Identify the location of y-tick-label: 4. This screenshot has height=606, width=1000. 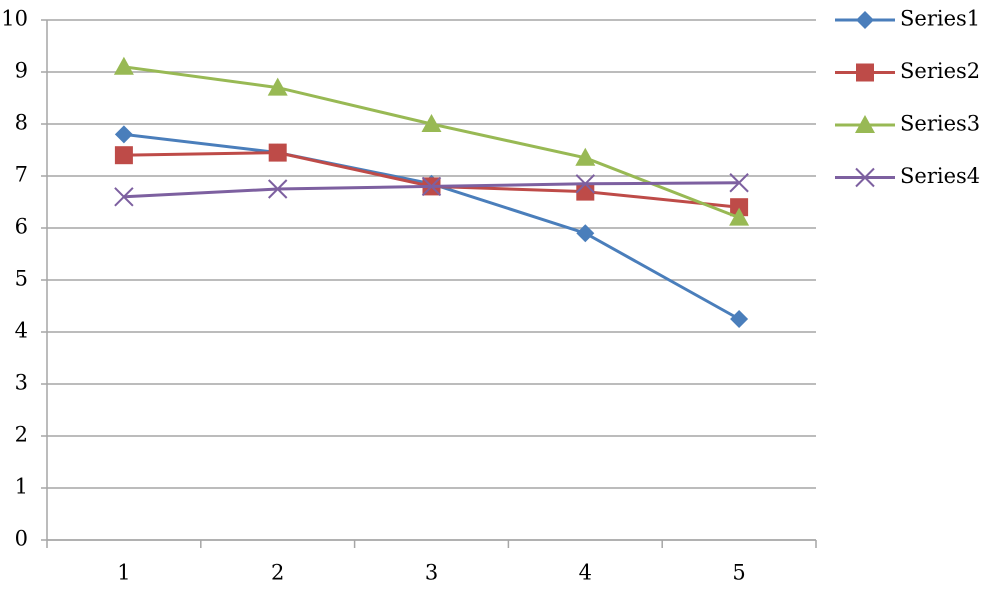
(21, 331).